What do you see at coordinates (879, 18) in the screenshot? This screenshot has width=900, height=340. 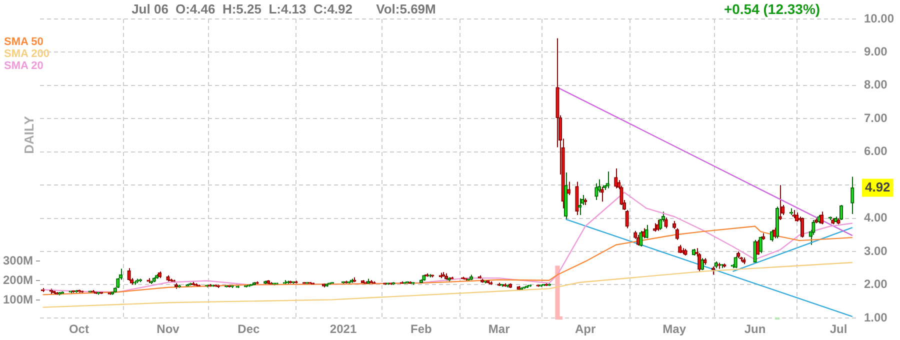 I see `y-tick-label: 10.00` at bounding box center [879, 18].